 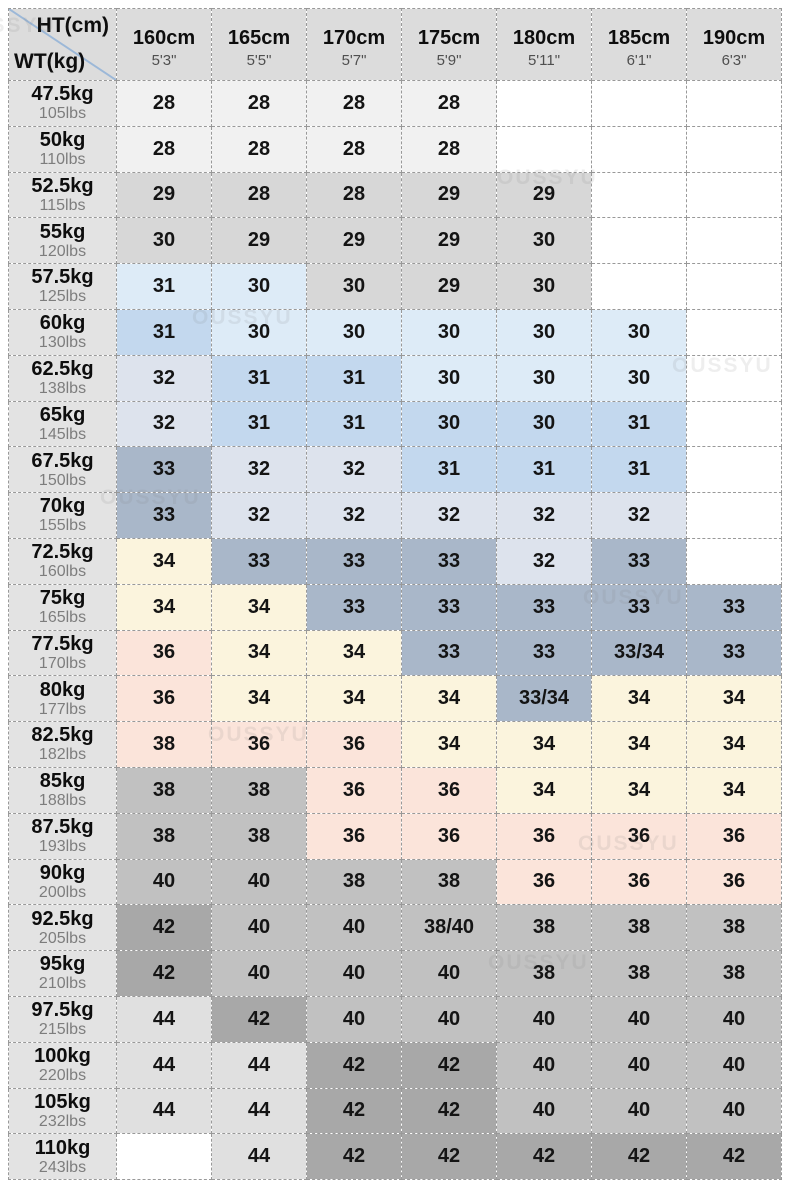 What do you see at coordinates (449, 38) in the screenshot?
I see `col-header-cm-label: 175cm` at bounding box center [449, 38].